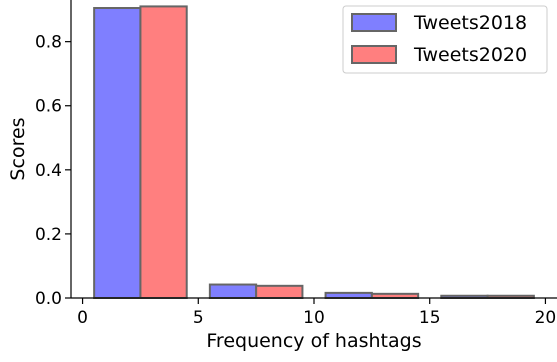 The image size is (557, 362). What do you see at coordinates (82, 318) in the screenshot?
I see `x-tick-label: 0` at bounding box center [82, 318].